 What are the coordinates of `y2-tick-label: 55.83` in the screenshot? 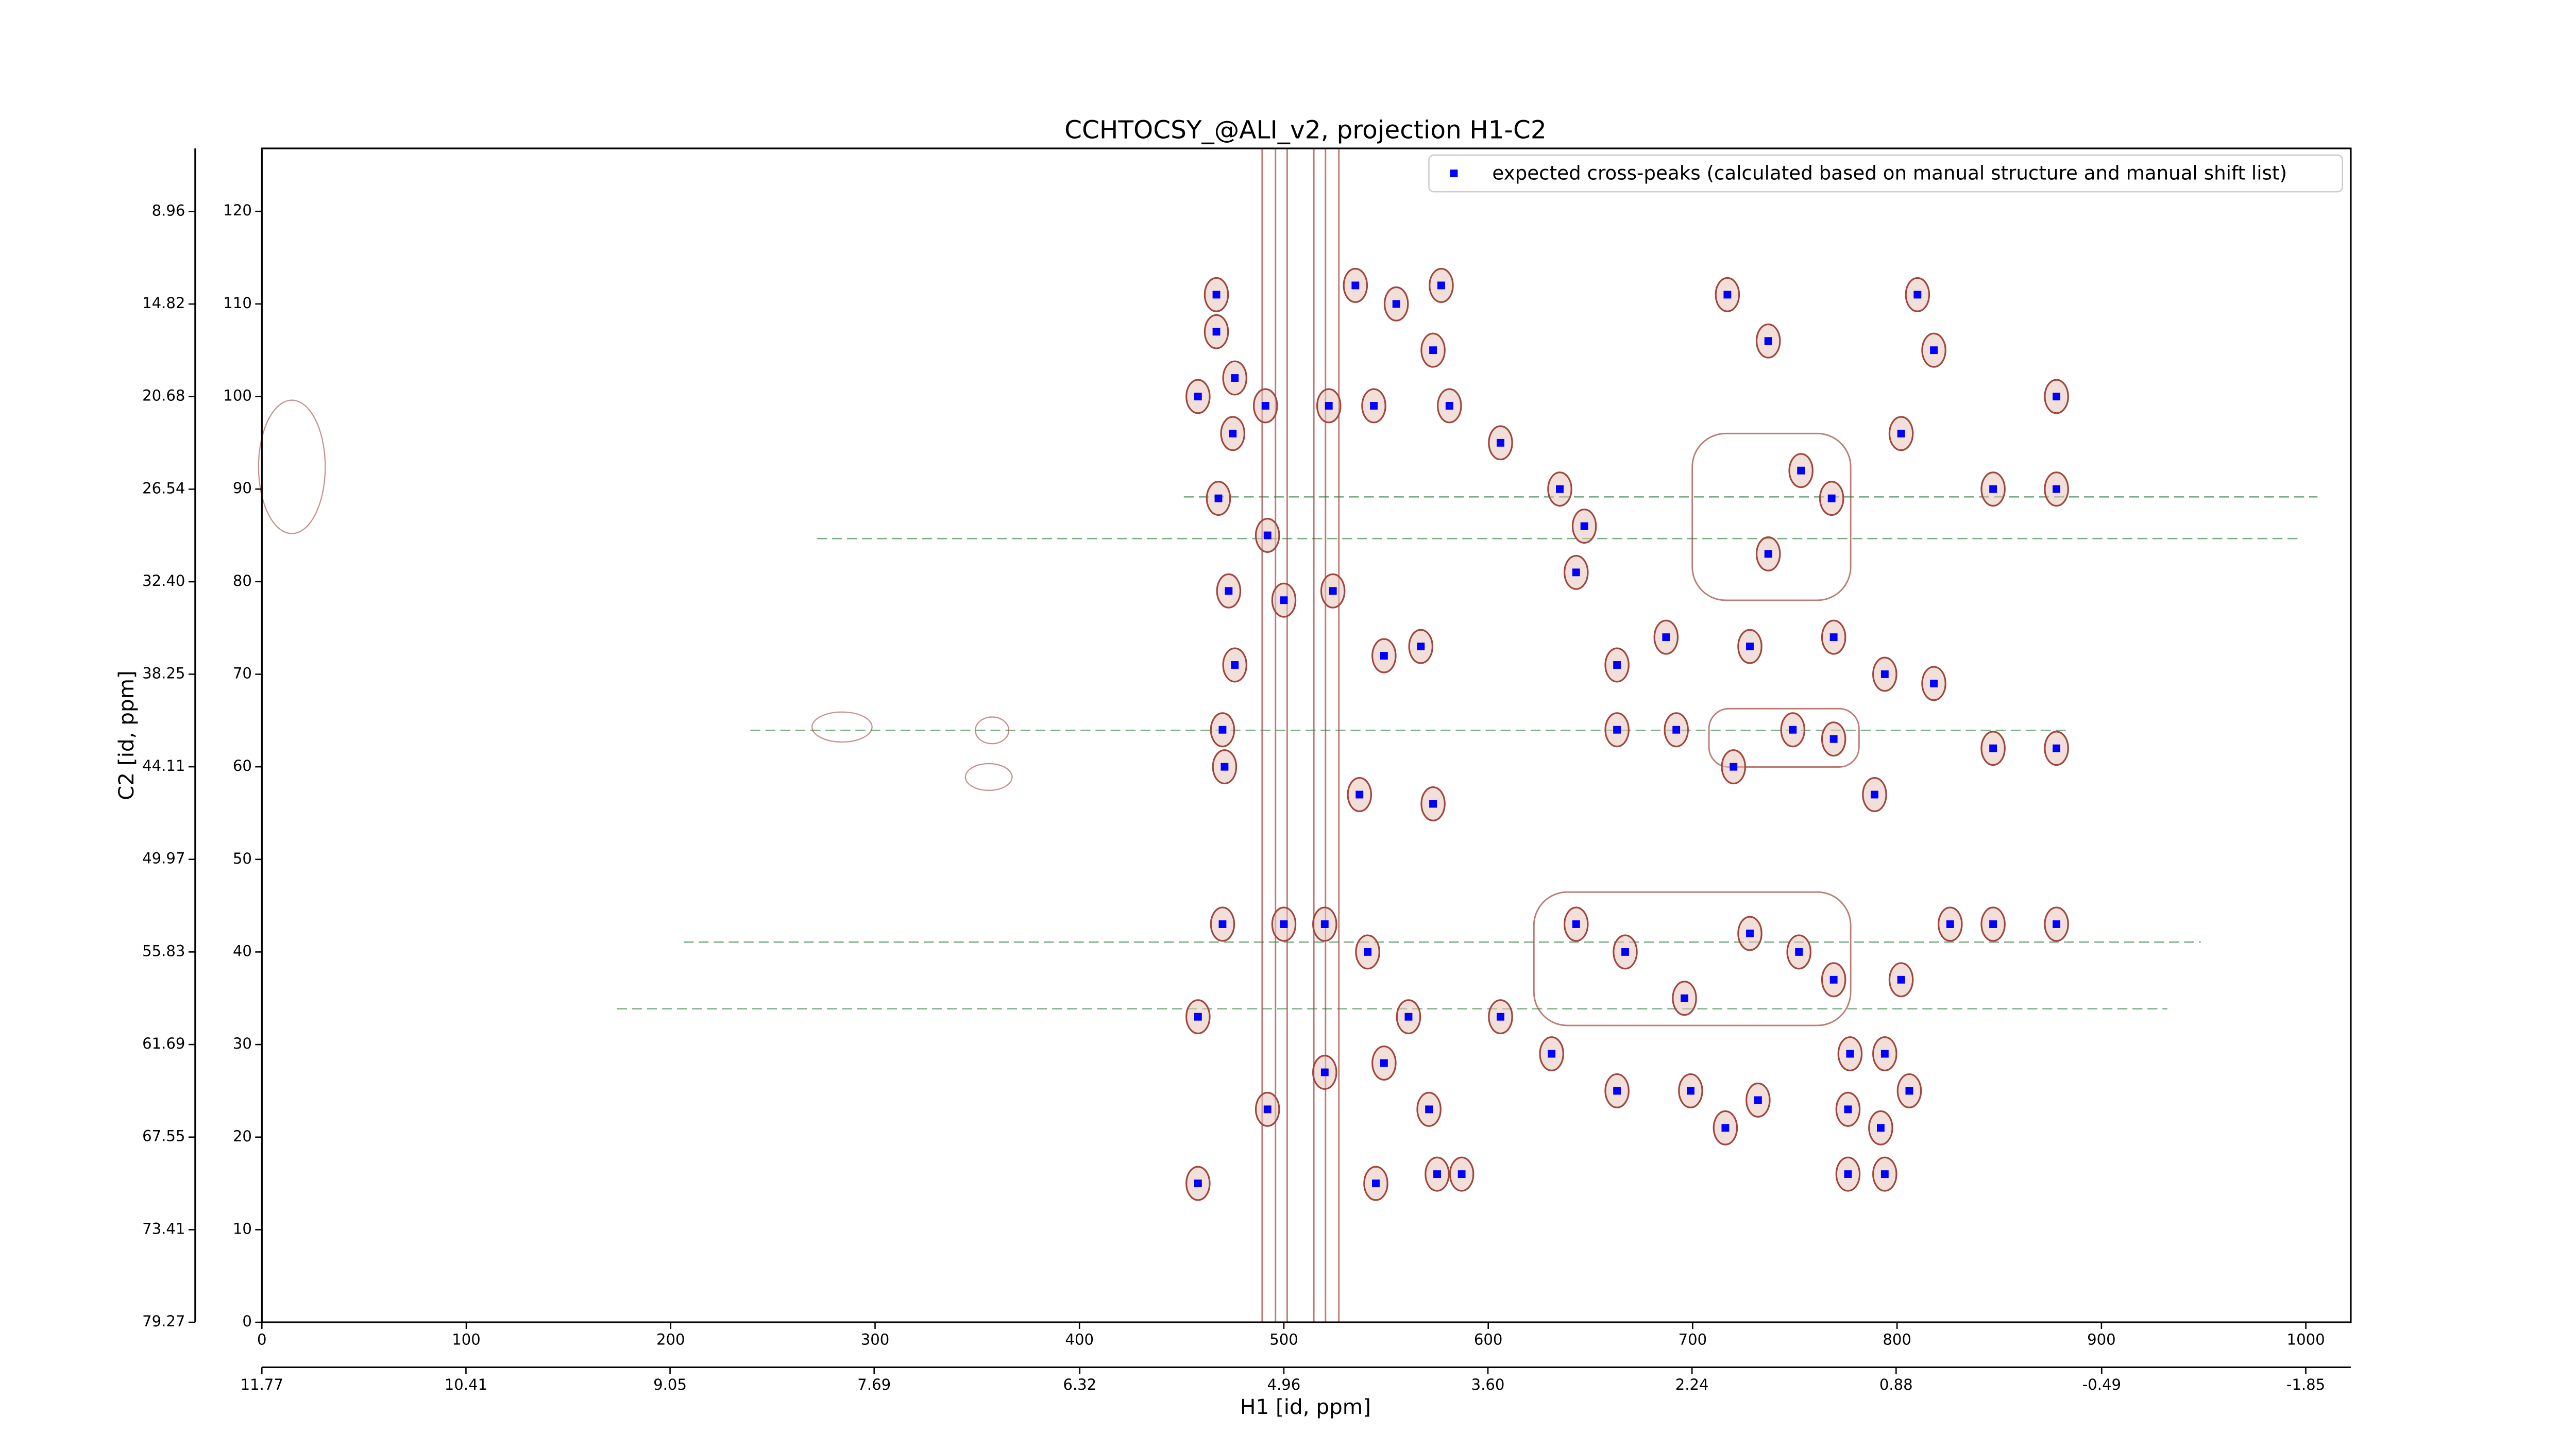 It's located at (163, 950).